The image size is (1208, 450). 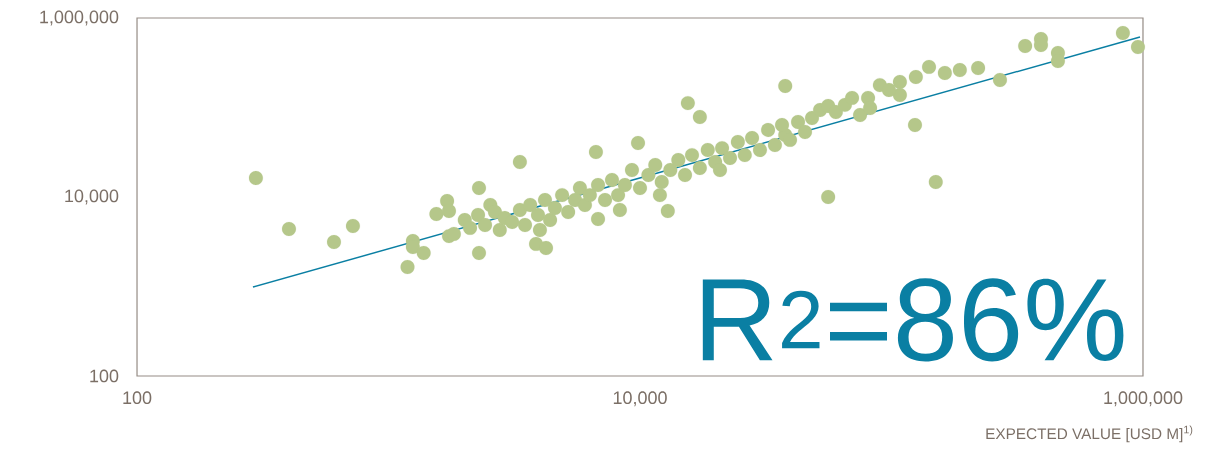 What do you see at coordinates (79, 18) in the screenshot?
I see `y-tick-label: 1,000,000` at bounding box center [79, 18].